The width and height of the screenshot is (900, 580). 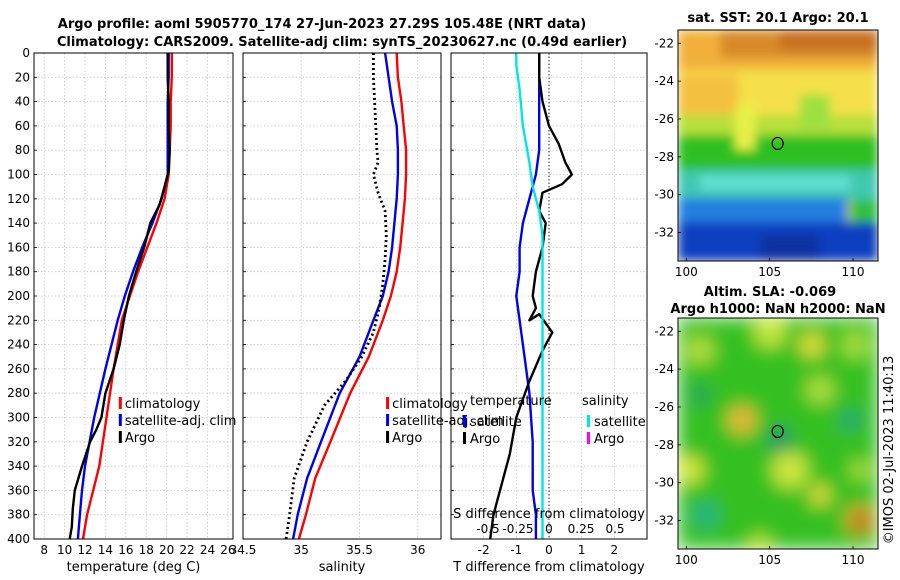 What do you see at coordinates (605, 401) in the screenshot?
I see `legend-title-salinity: salinity` at bounding box center [605, 401].